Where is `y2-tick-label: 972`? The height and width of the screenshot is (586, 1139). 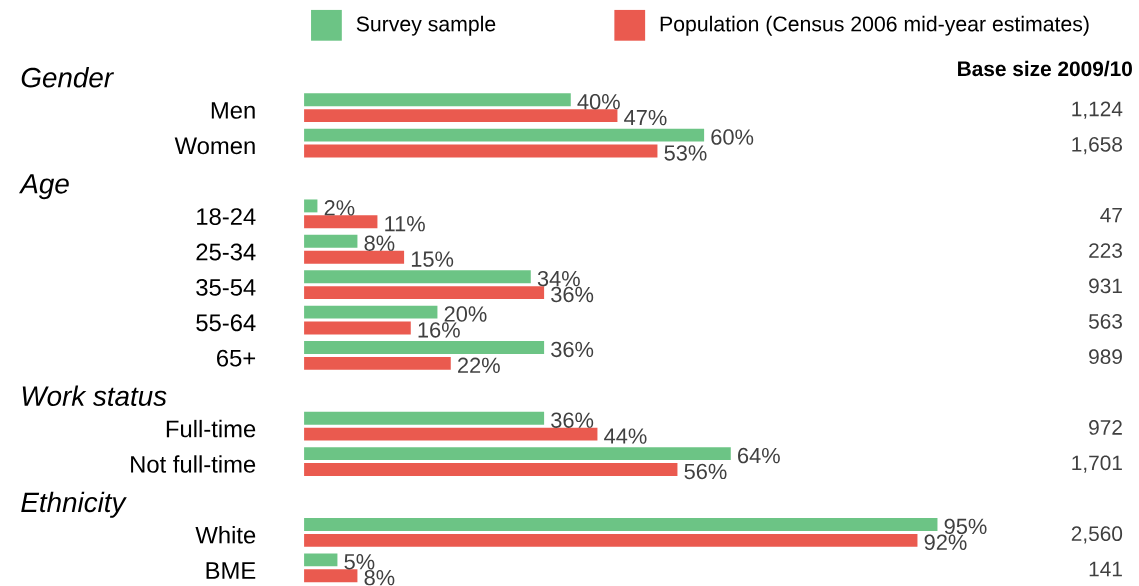
y2-tick-label: 972 is located at coordinates (1105, 427).